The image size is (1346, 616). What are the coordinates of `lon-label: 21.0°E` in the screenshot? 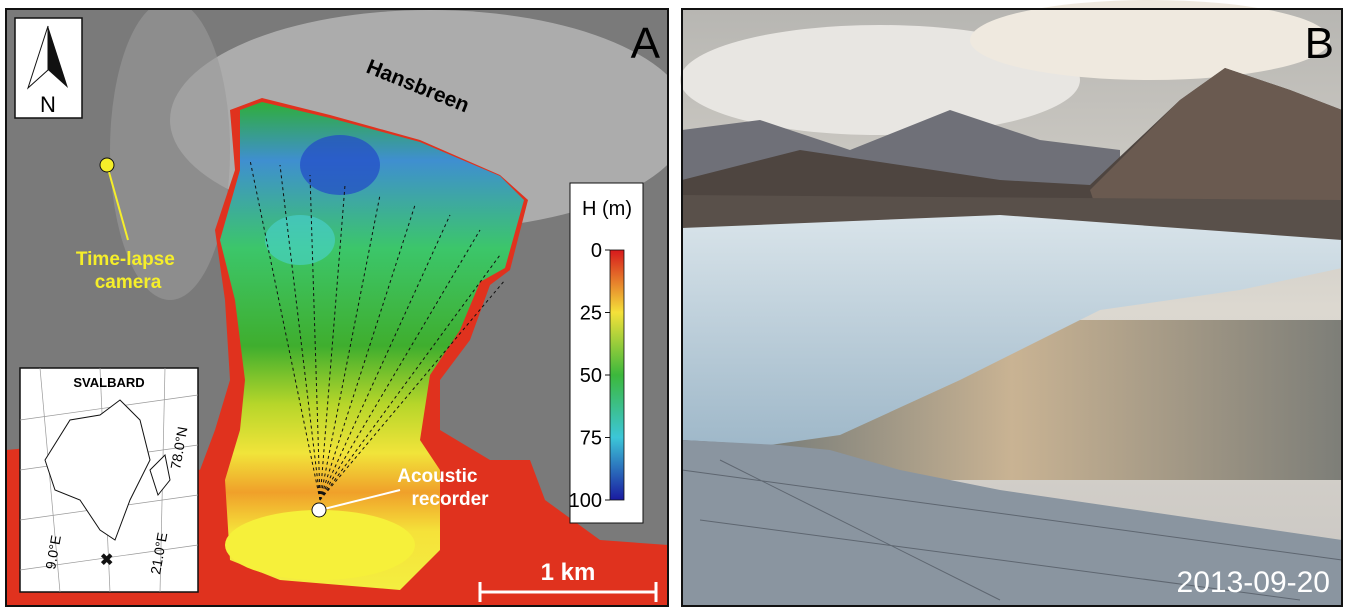 It's located at (158, 553).